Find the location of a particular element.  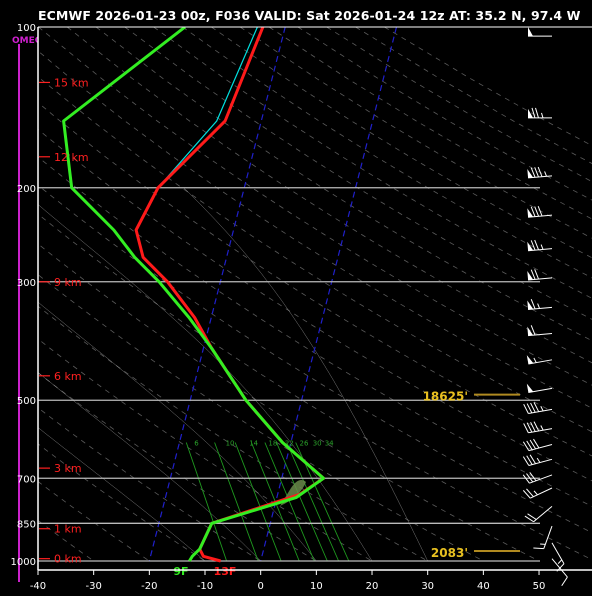

mixing-ratio-label: 6 is located at coordinates (196, 444).